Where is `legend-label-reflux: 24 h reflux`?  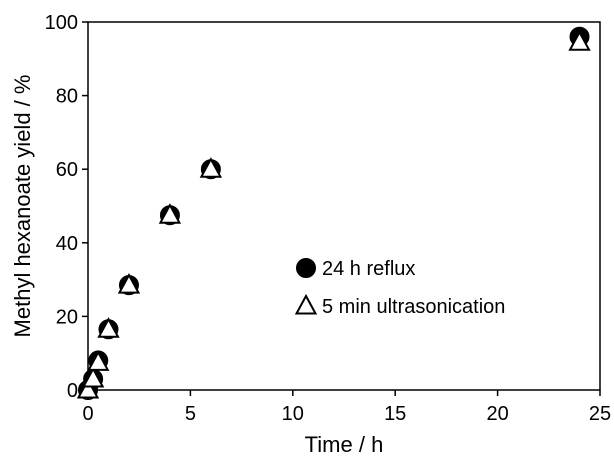
legend-label-reflux: 24 h reflux is located at coordinates (368, 269).